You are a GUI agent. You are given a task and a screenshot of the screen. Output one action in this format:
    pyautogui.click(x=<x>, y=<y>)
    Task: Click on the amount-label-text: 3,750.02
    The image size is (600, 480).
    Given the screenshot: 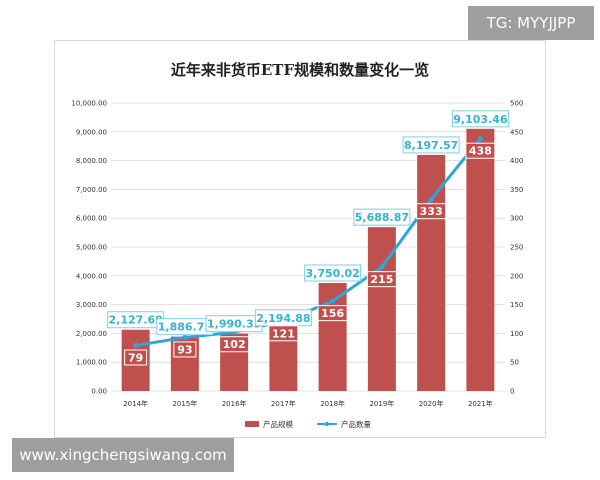 What is the action you would take?
    pyautogui.click(x=332, y=273)
    